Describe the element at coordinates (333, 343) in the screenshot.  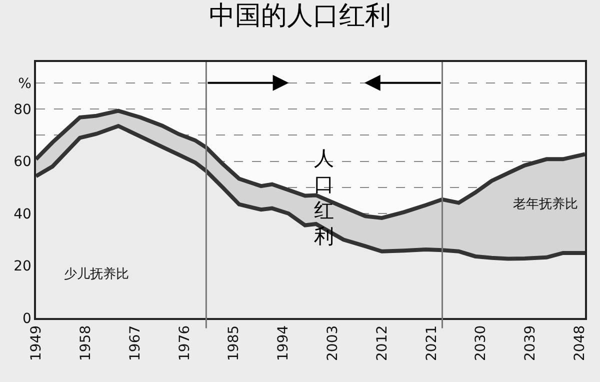
I see `x-tick-label: 2003` at that location.